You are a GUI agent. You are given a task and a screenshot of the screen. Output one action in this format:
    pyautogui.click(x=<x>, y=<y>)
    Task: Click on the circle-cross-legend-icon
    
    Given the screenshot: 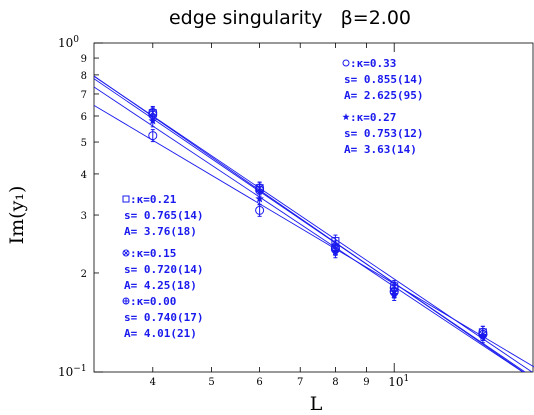 What is the action you would take?
    pyautogui.click(x=126, y=253)
    